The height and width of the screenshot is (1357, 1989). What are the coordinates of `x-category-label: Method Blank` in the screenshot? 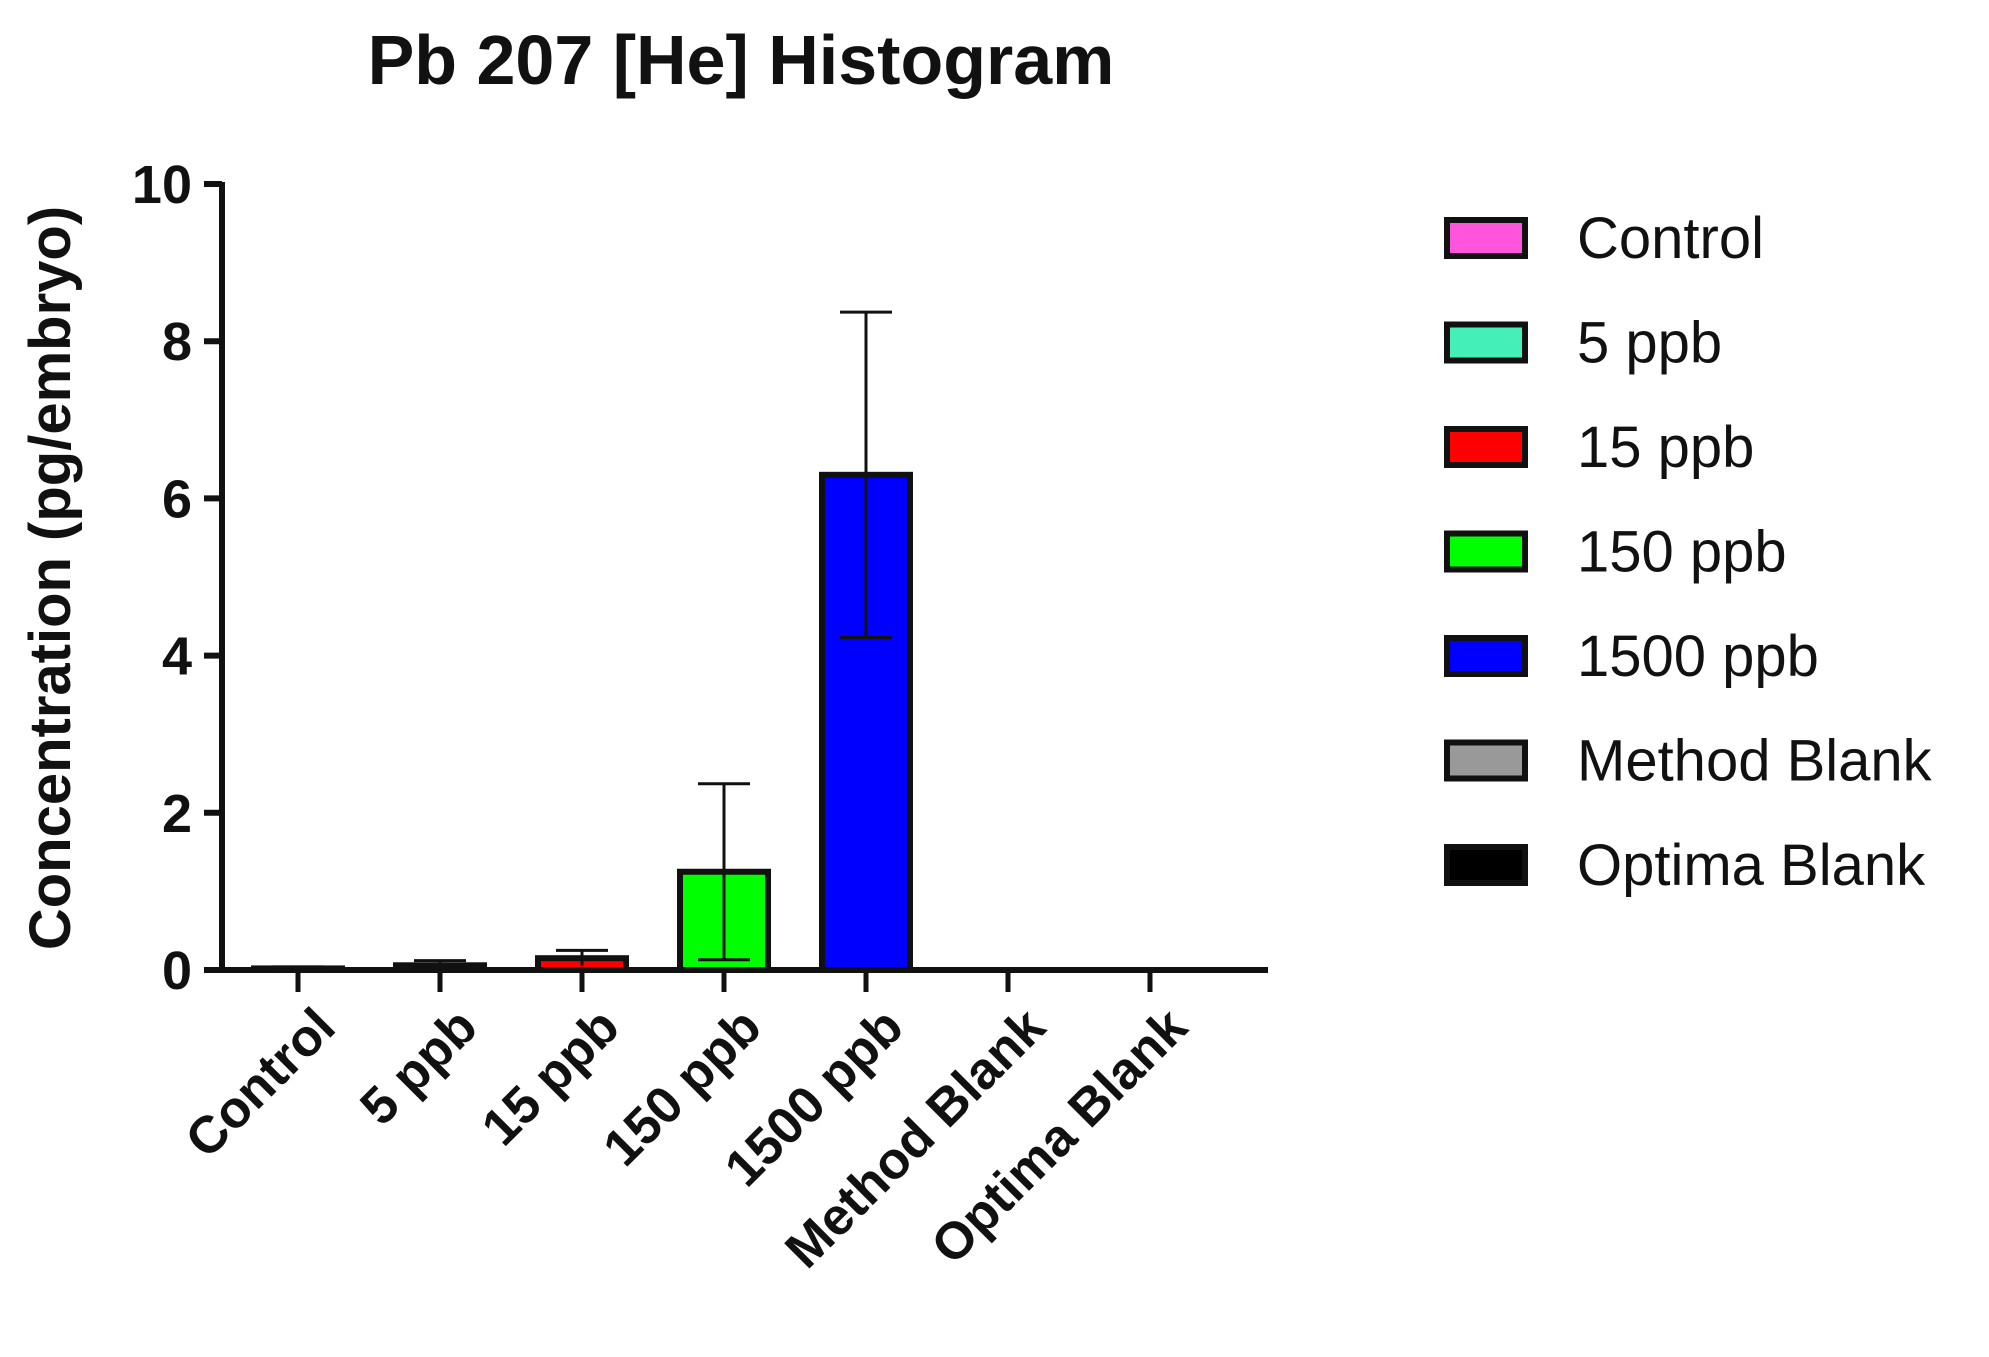 It's located at (915, 1138).